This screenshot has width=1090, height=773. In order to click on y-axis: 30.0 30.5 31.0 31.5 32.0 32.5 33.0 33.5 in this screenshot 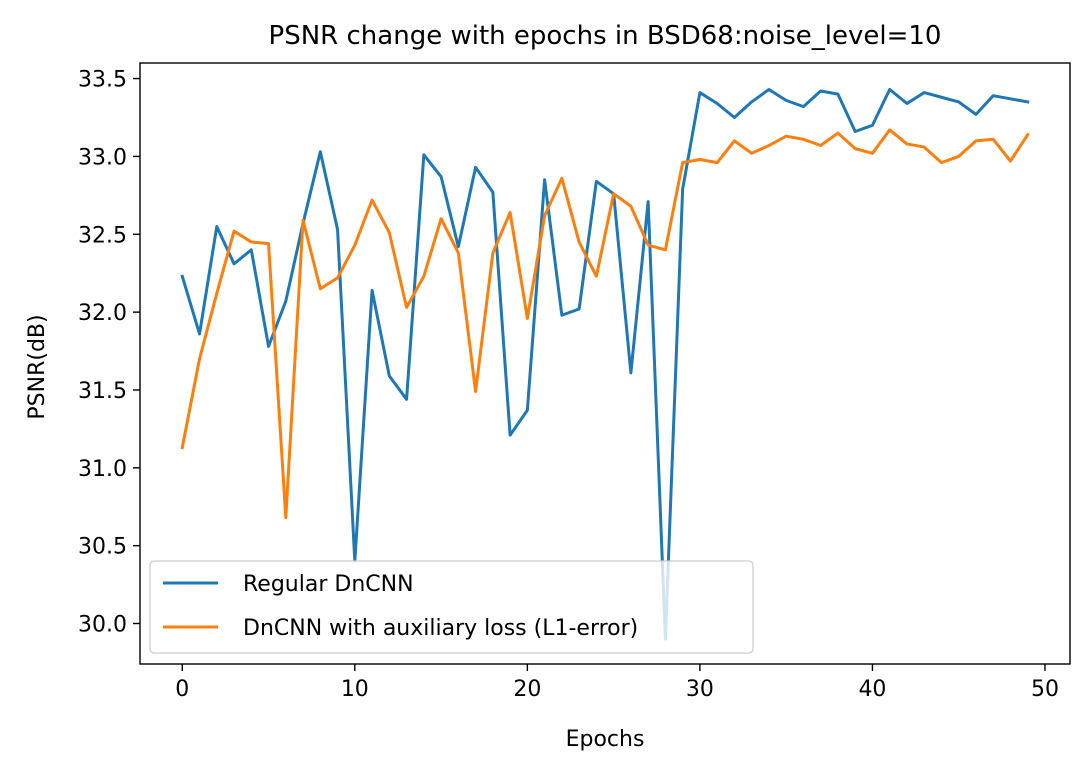, I will do `click(109, 353)`.